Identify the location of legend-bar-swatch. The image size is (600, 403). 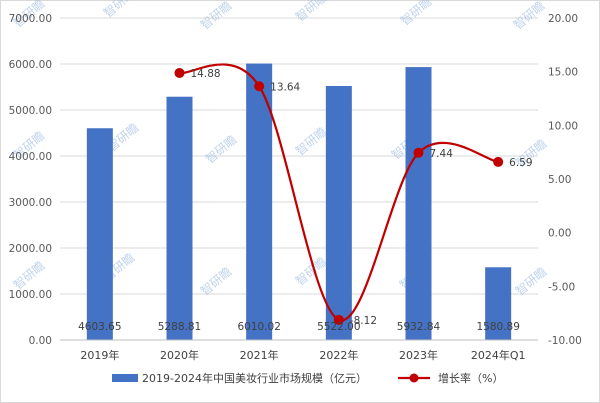
(125, 378).